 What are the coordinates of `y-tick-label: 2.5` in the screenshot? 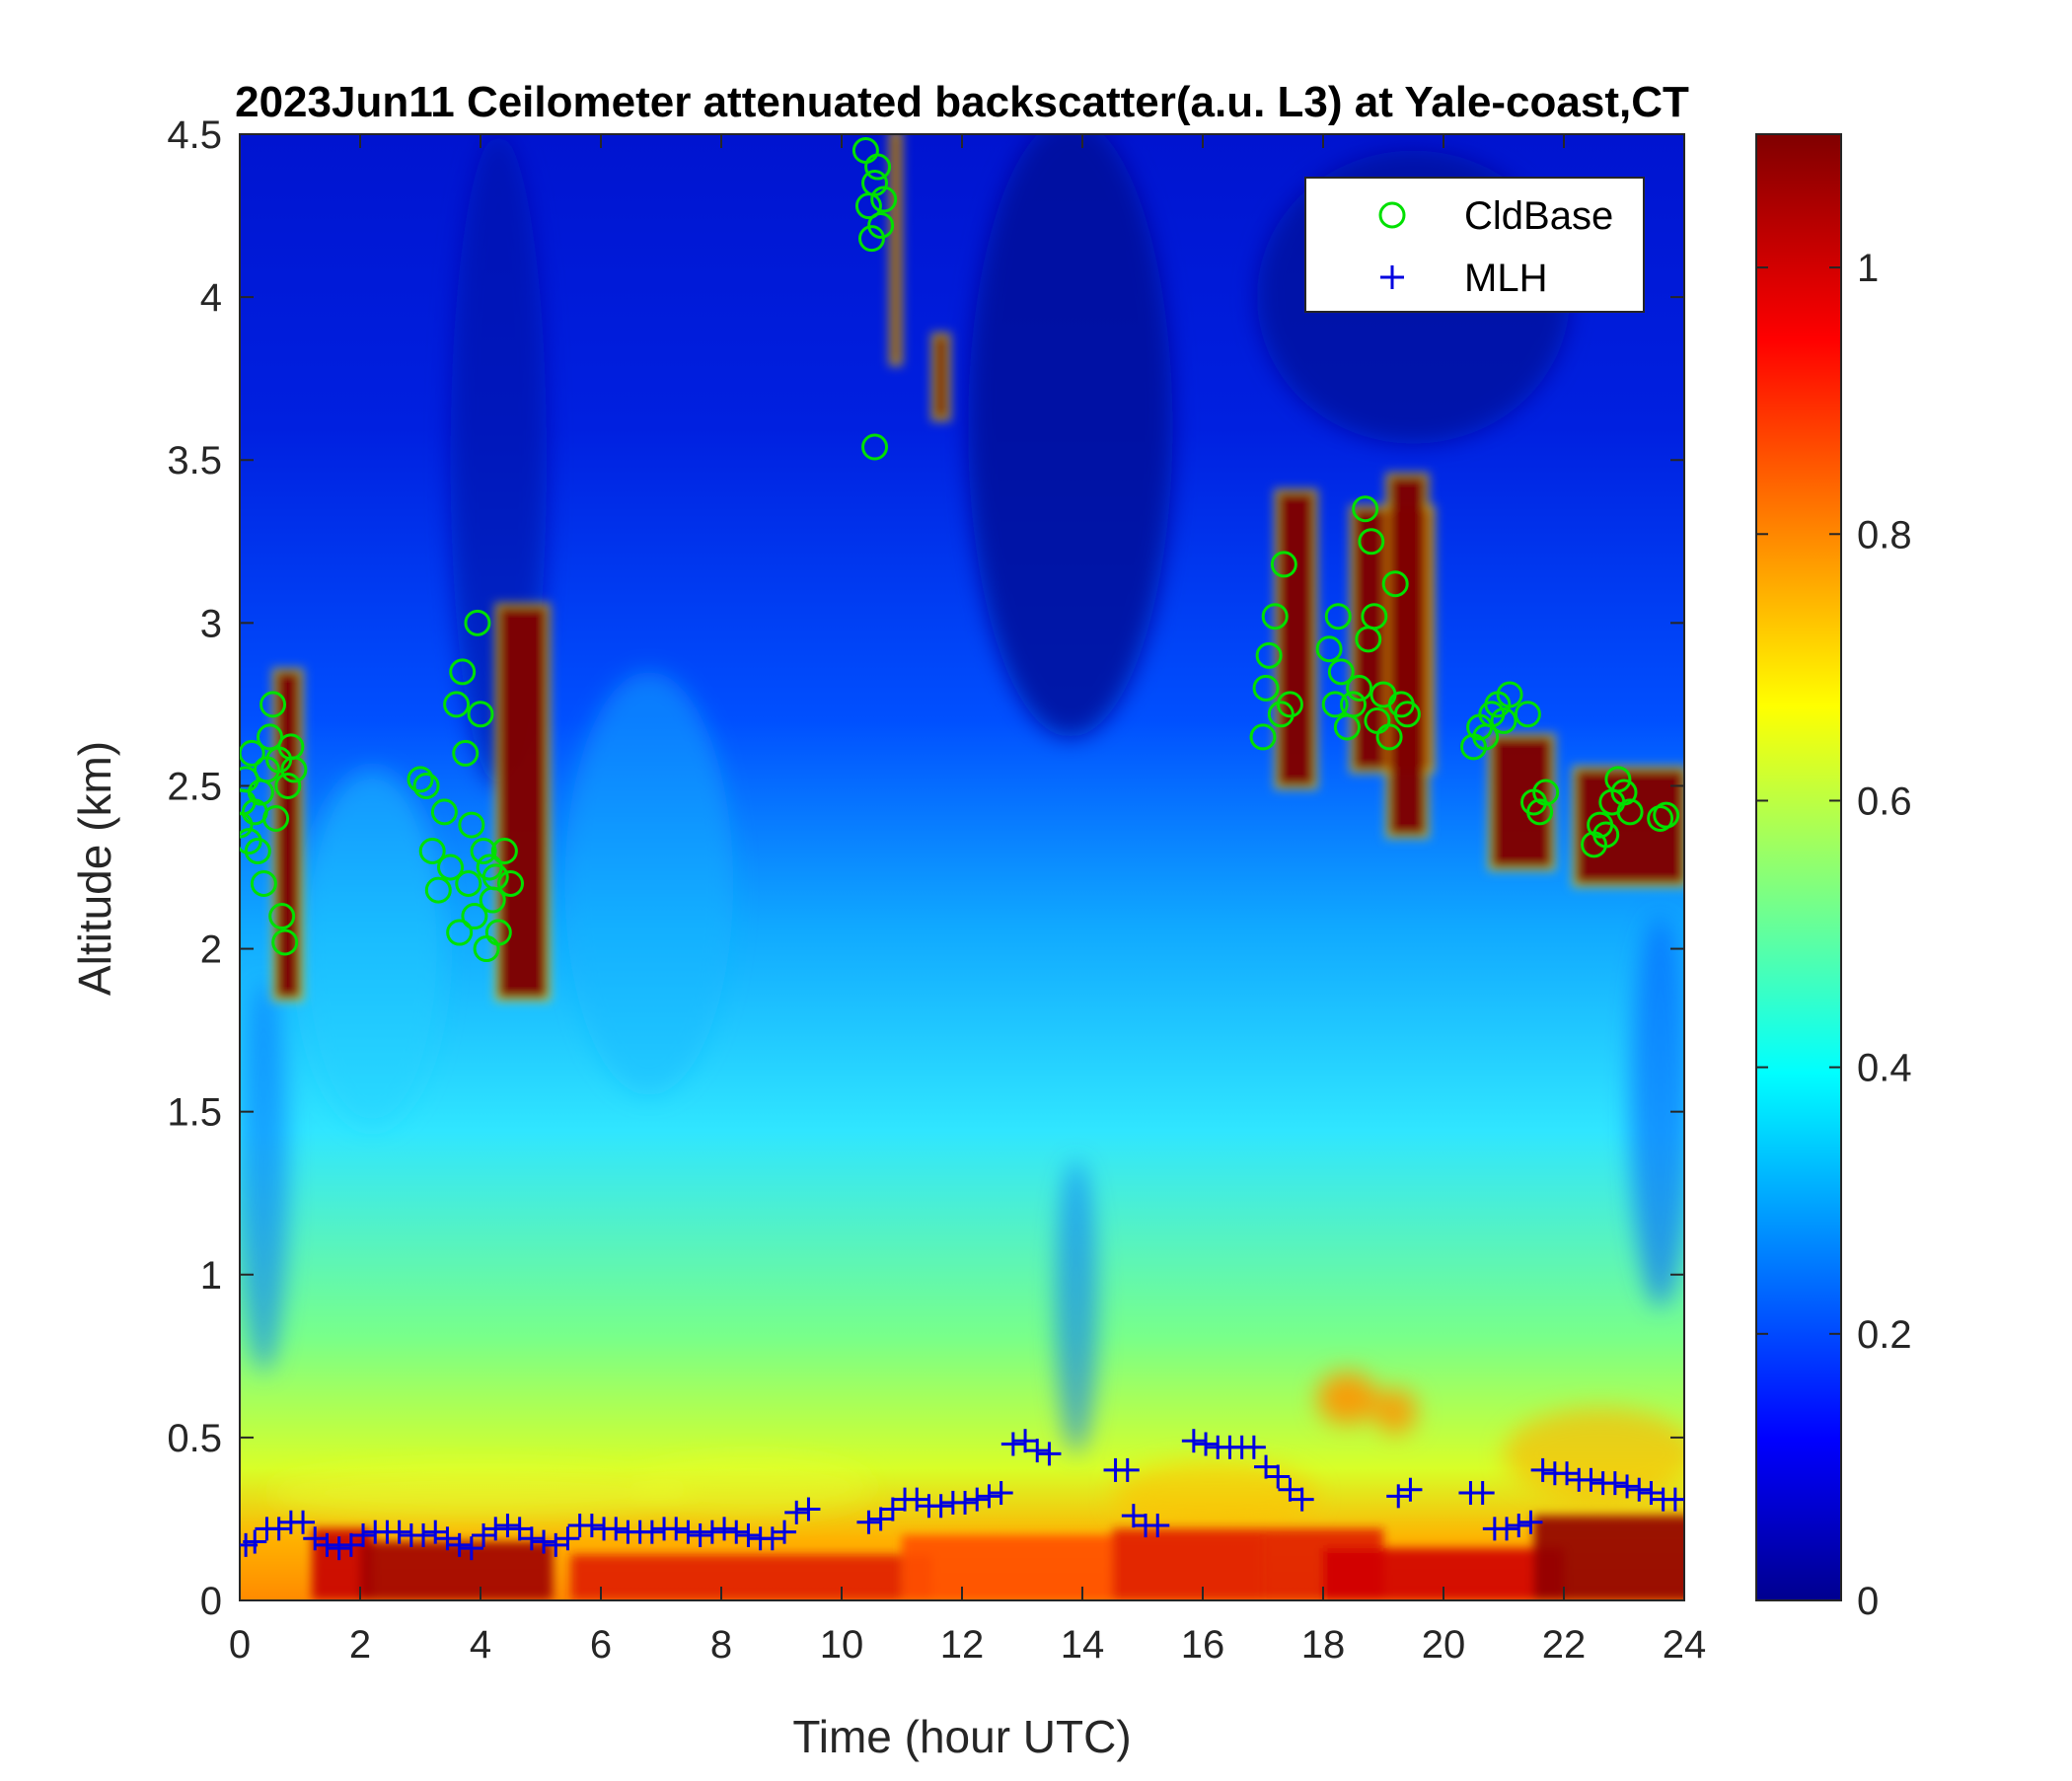 It's located at (194, 786).